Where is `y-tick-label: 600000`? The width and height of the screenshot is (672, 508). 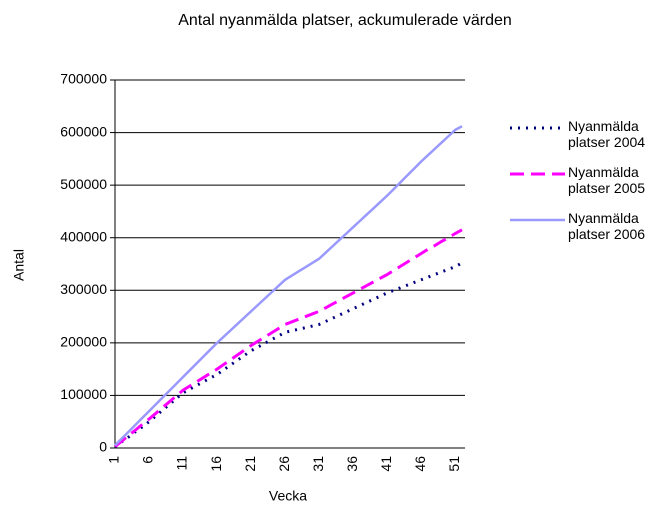 y-tick-label: 600000 is located at coordinates (83, 131).